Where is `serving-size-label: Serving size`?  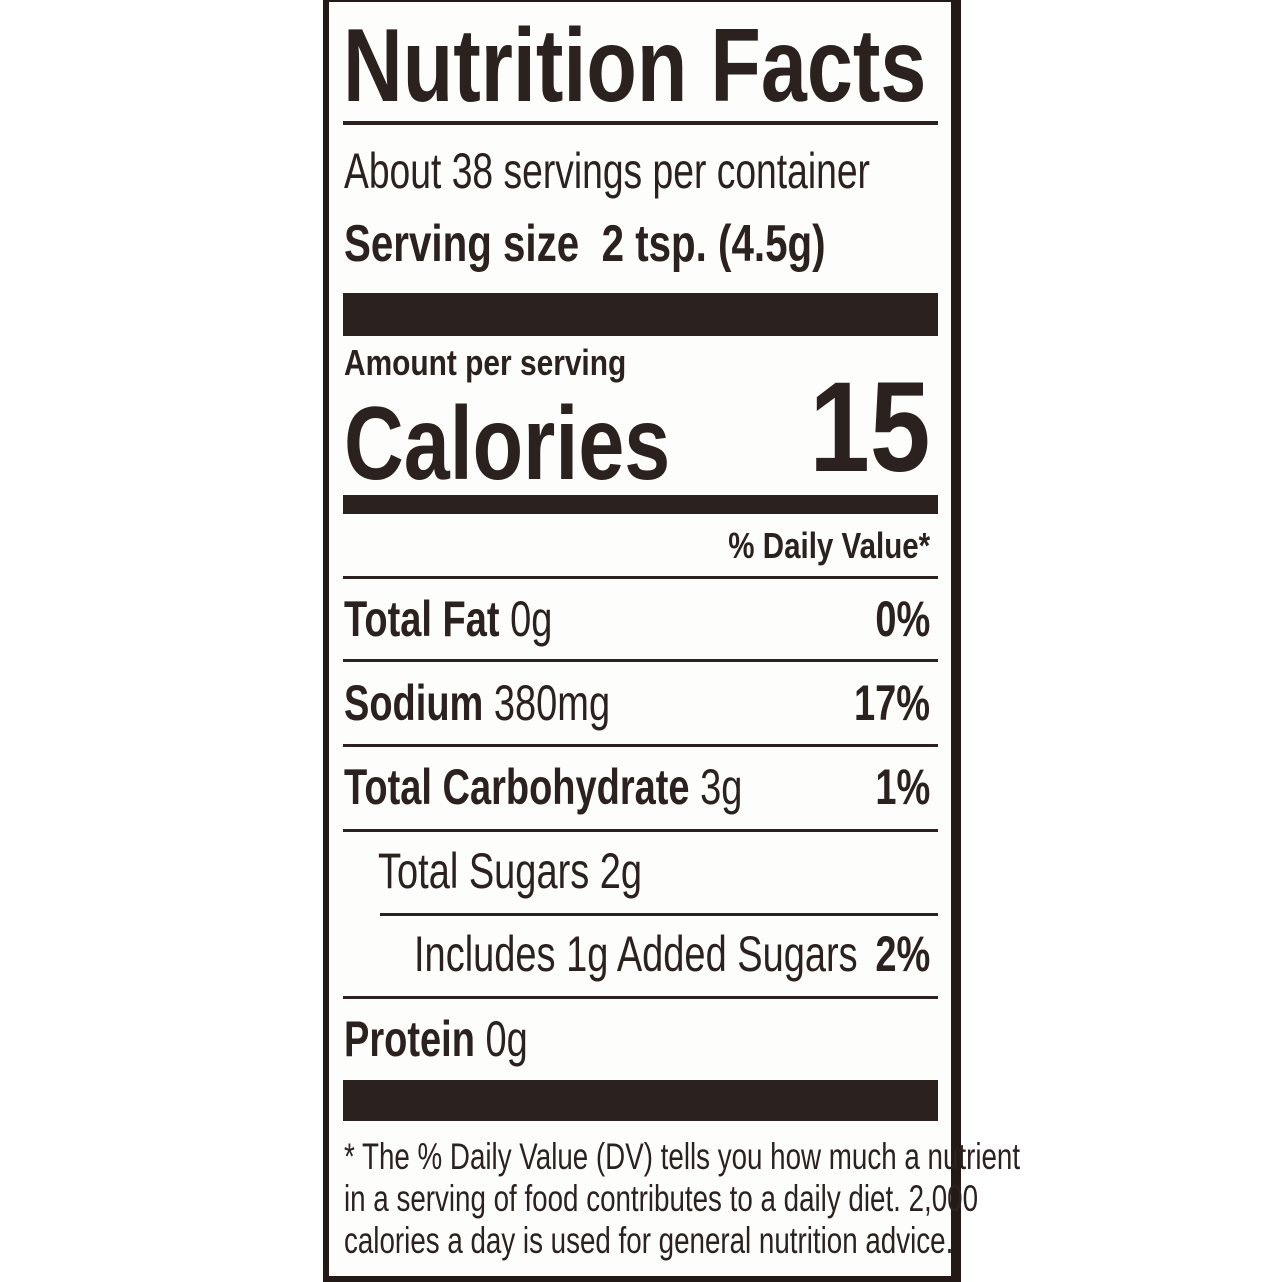 serving-size-label: Serving size is located at coordinates (462, 244).